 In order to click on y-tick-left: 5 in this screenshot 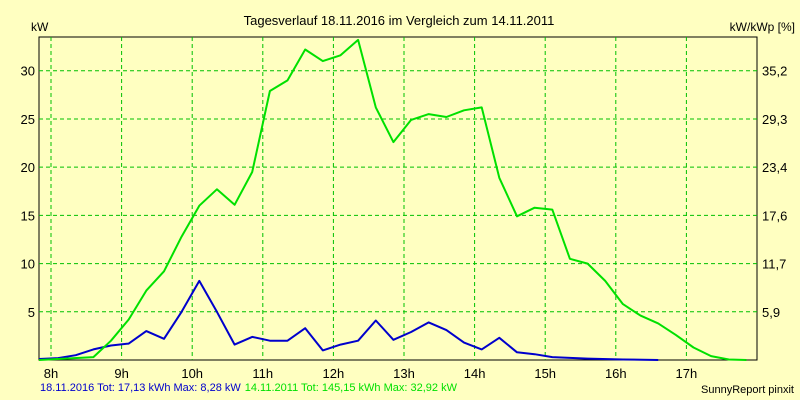, I will do `click(31, 312)`.